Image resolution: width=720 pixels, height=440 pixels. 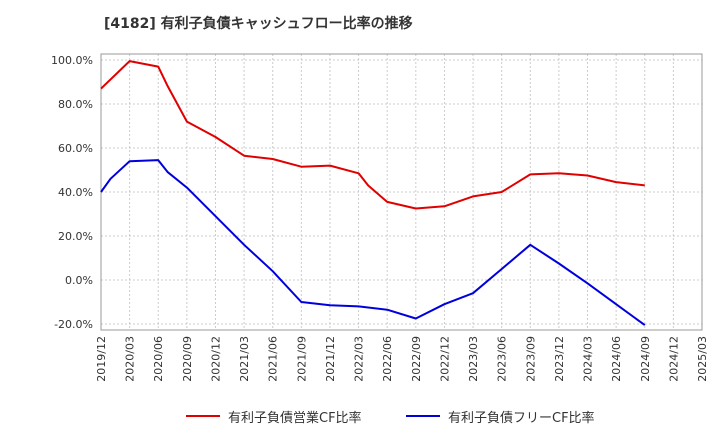 What do you see at coordinates (273, 359) in the screenshot?
I see `x-tick-label: 2021/06` at bounding box center [273, 359].